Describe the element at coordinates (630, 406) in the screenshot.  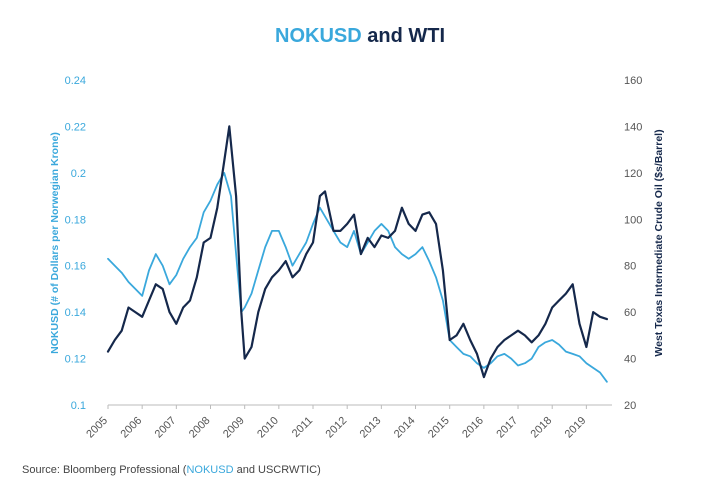
I see `right-tick-label: 20` at that location.